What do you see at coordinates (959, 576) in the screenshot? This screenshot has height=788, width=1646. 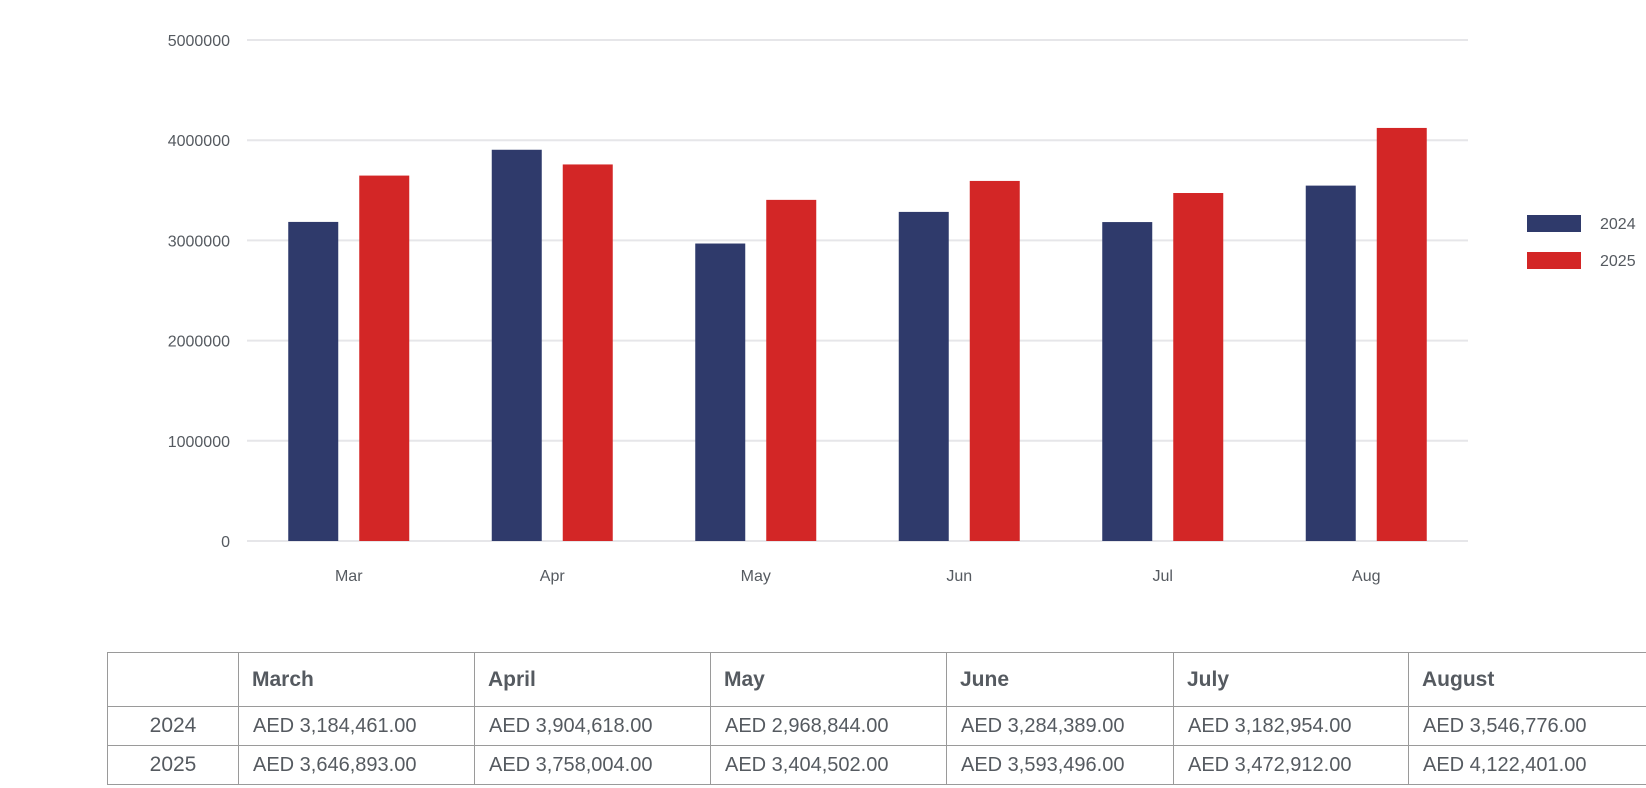 I see `x-tick-label: Jun` at bounding box center [959, 576].